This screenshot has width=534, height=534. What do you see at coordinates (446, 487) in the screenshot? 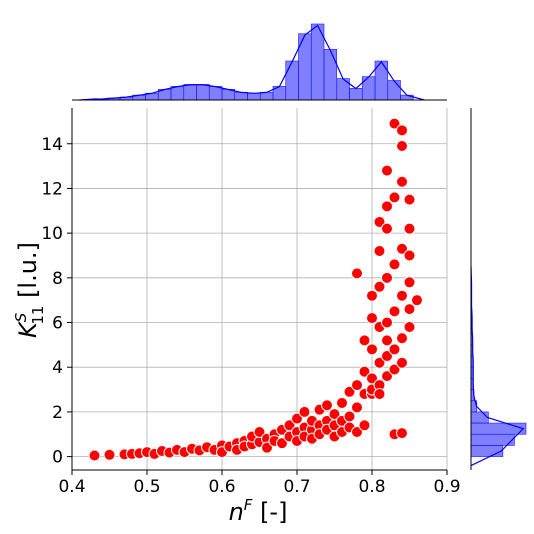
I see `x-tick-label: 0.9` at bounding box center [446, 487].